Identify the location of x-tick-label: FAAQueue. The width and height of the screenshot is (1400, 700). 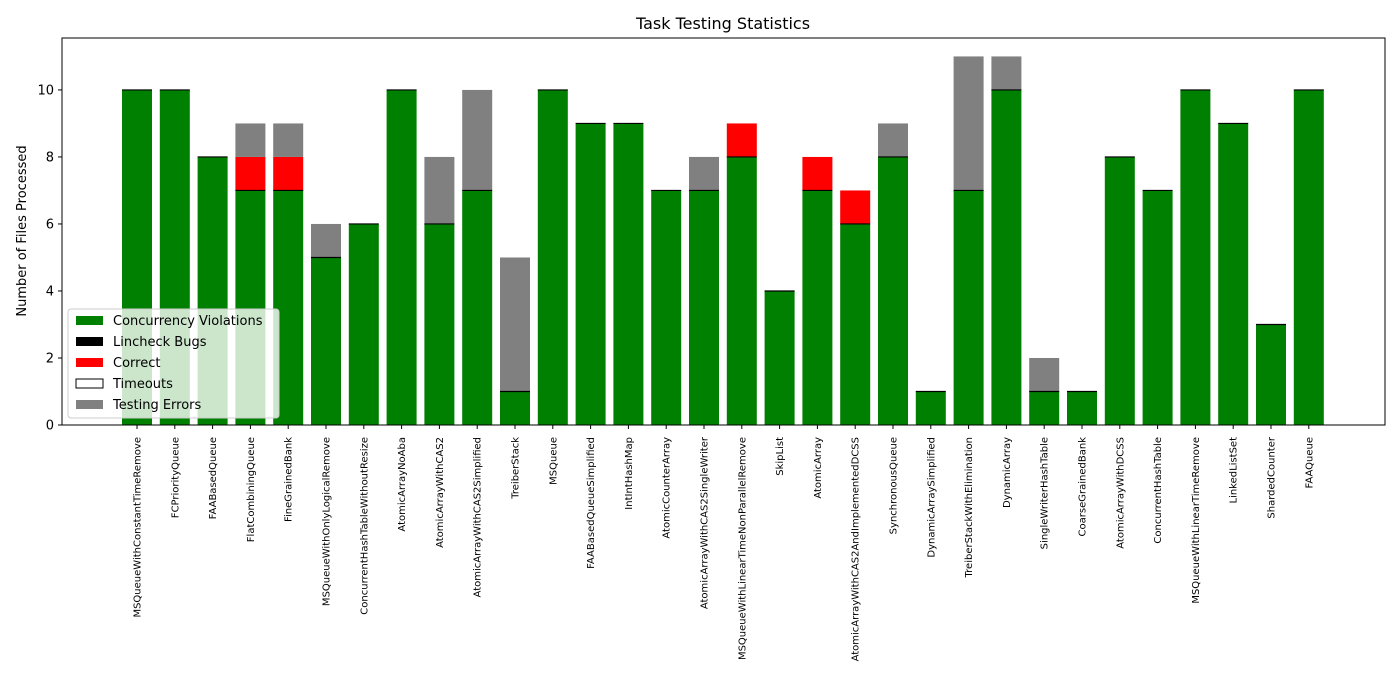
(1309, 462).